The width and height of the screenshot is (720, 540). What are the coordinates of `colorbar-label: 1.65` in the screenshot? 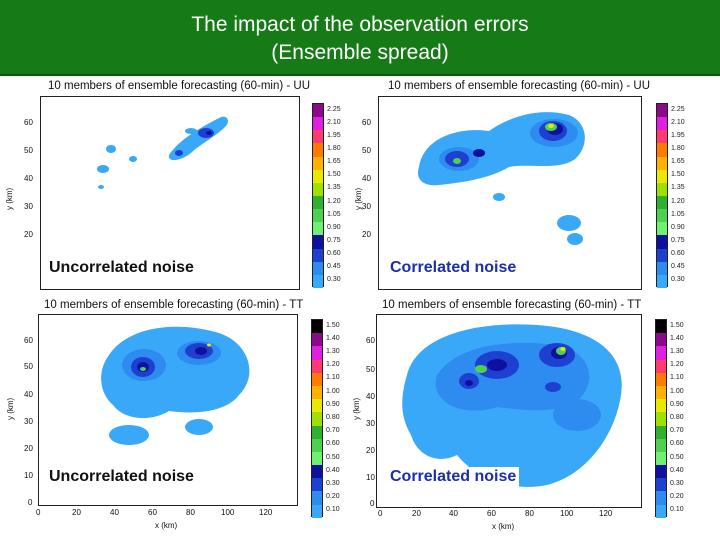 It's located at (334, 162).